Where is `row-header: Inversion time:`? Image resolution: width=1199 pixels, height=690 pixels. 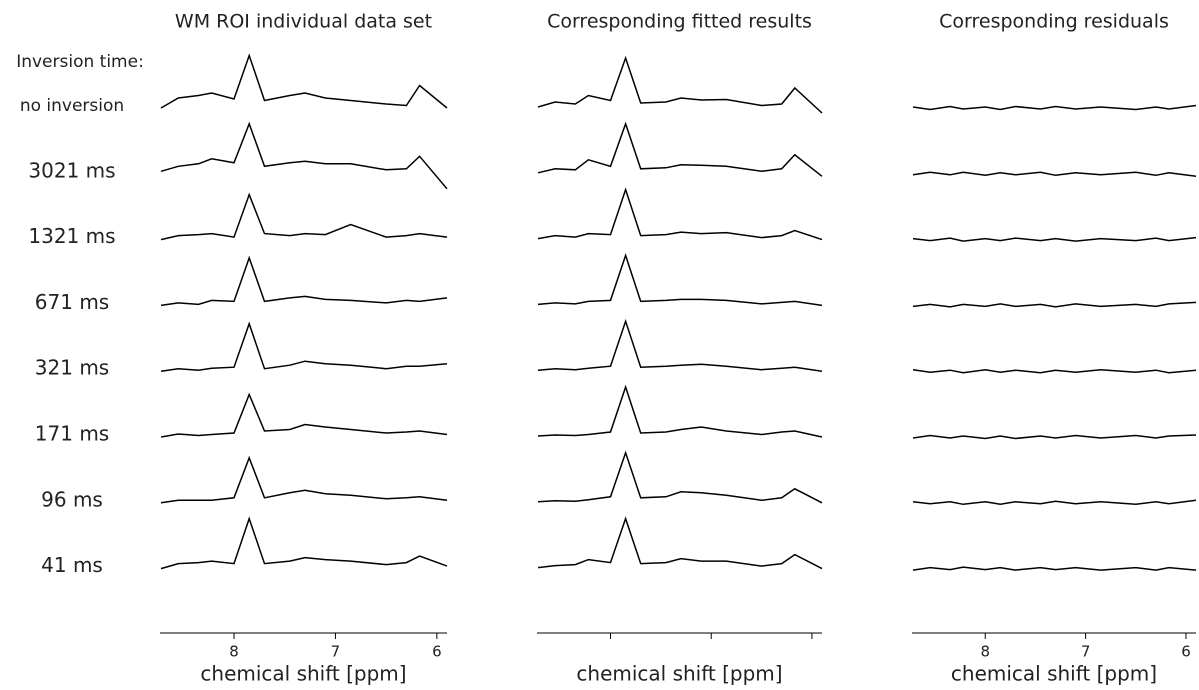 row-header: Inversion time: is located at coordinates (80, 62).